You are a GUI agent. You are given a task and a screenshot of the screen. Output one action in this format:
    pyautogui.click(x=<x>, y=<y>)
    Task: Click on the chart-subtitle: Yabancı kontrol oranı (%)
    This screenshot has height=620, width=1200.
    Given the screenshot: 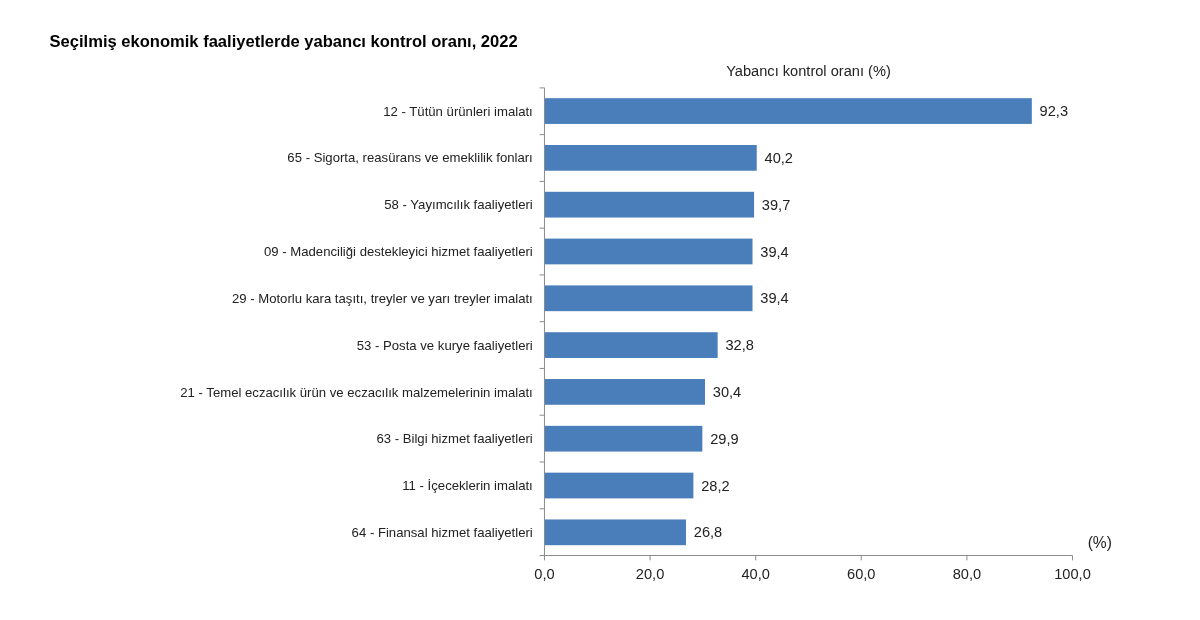 What is the action you would take?
    pyautogui.click(x=808, y=71)
    